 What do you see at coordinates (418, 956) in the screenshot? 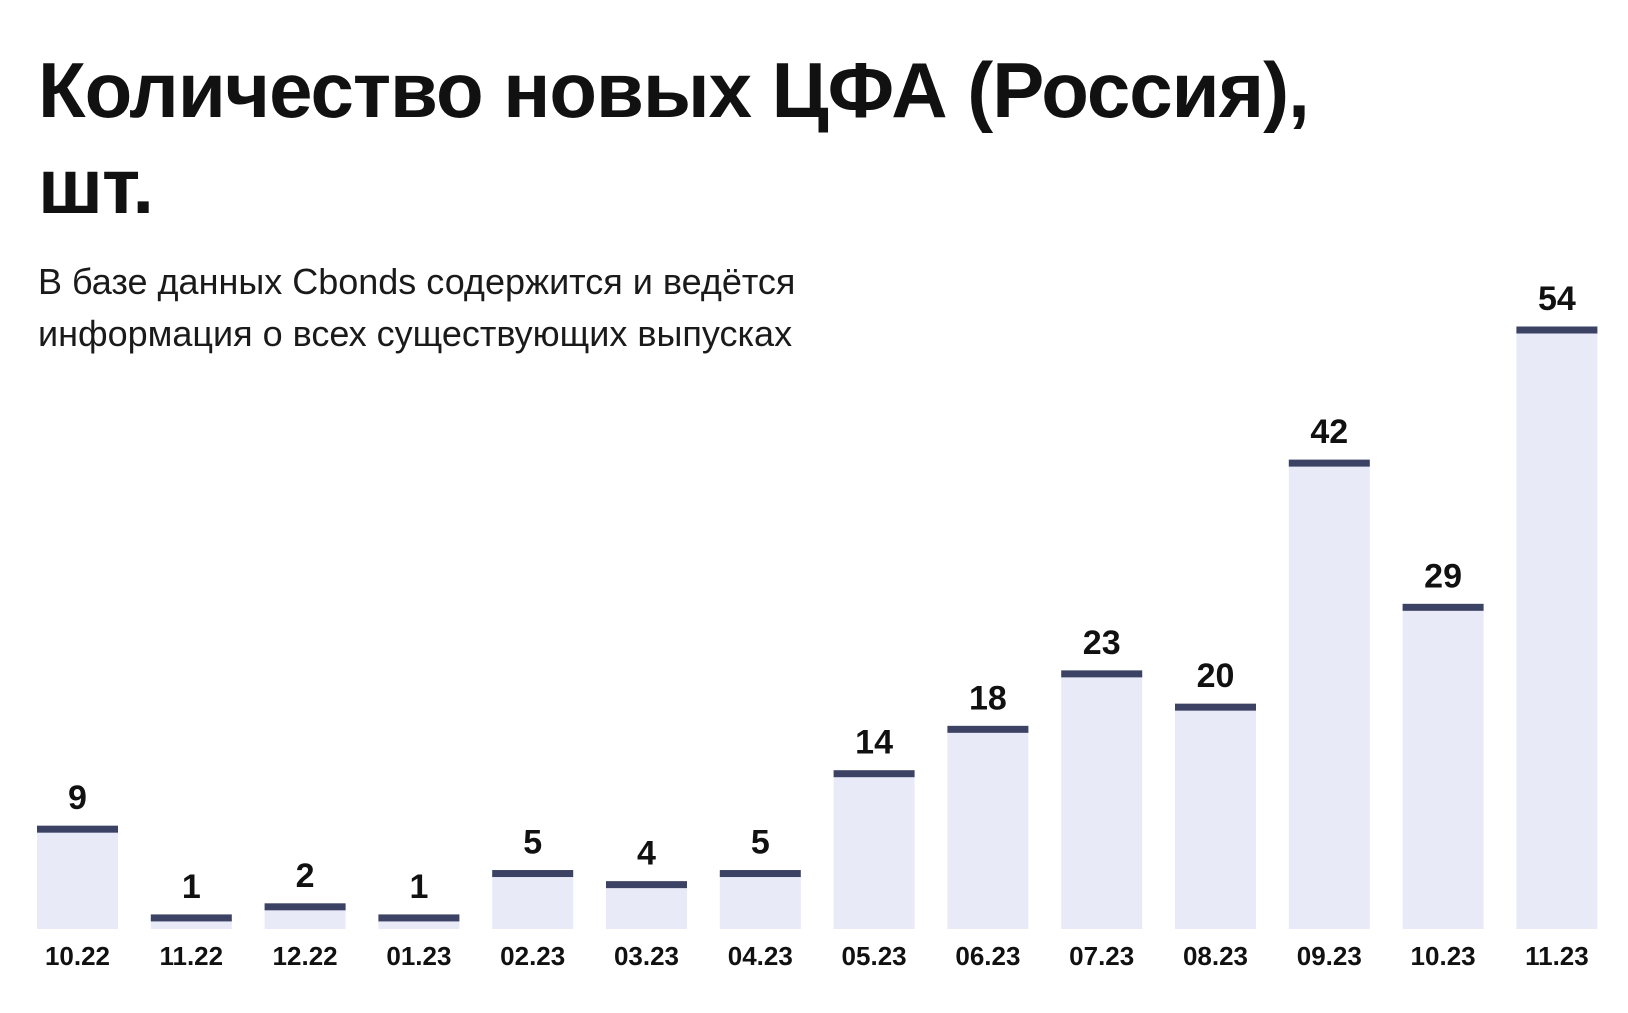
I see `x-tick-label-01.23: 01.23` at bounding box center [418, 956].